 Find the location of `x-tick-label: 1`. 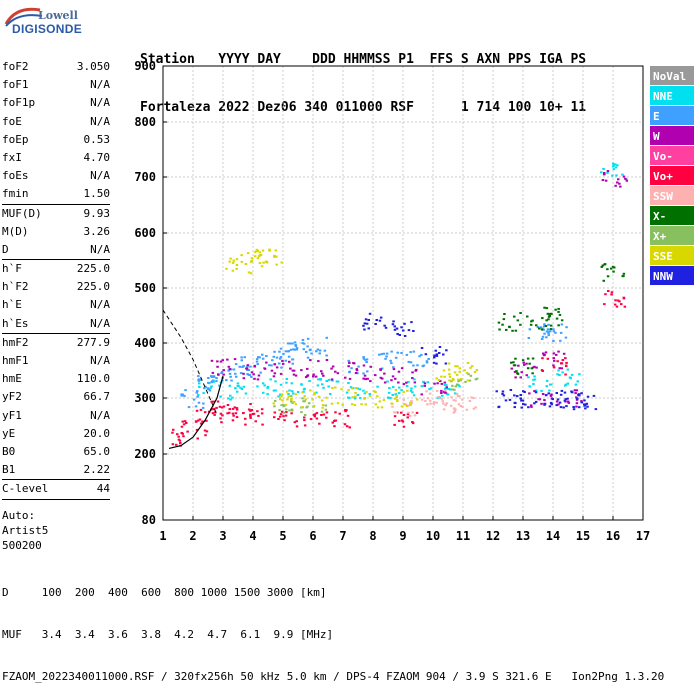

x-tick-label: 1 is located at coordinates (162, 536).